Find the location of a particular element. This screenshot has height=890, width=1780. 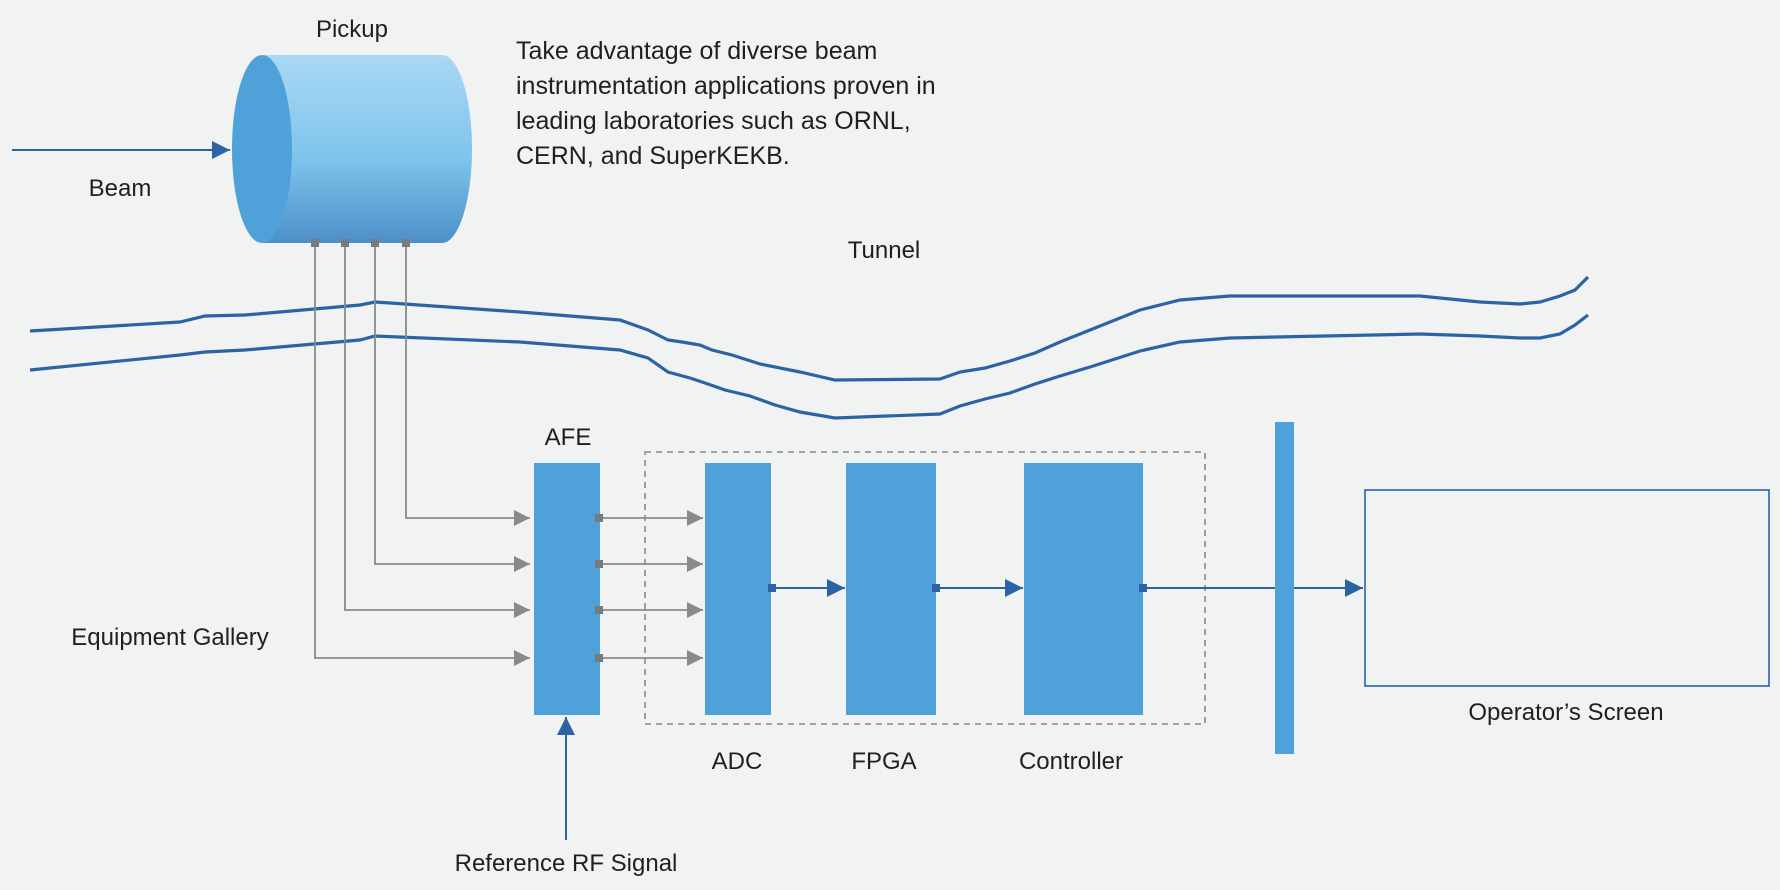

controller-label: Controller is located at coordinates (1071, 761).